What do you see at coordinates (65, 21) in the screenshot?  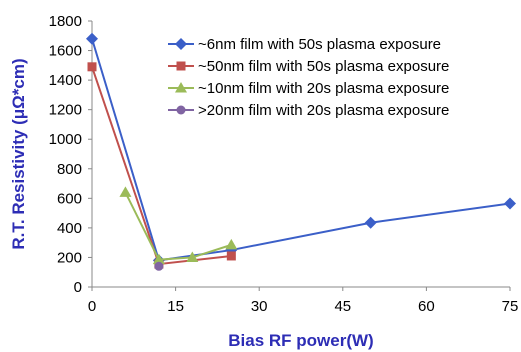 I see `y-tick-label: 1800` at bounding box center [65, 21].